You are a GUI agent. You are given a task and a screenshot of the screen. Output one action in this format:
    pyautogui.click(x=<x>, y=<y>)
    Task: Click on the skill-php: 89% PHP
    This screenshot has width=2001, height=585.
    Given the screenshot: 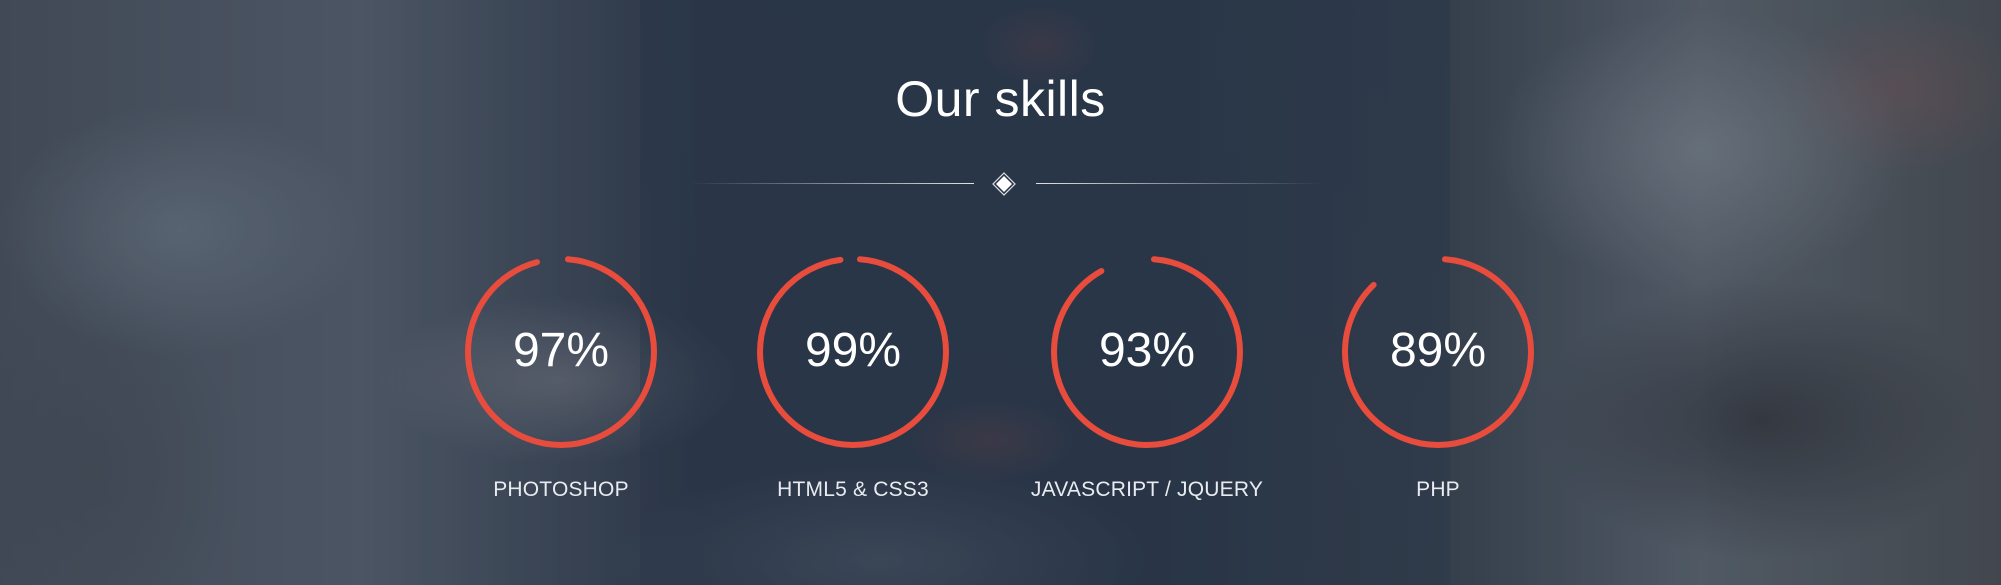 What is the action you would take?
    pyautogui.click(x=1438, y=385)
    